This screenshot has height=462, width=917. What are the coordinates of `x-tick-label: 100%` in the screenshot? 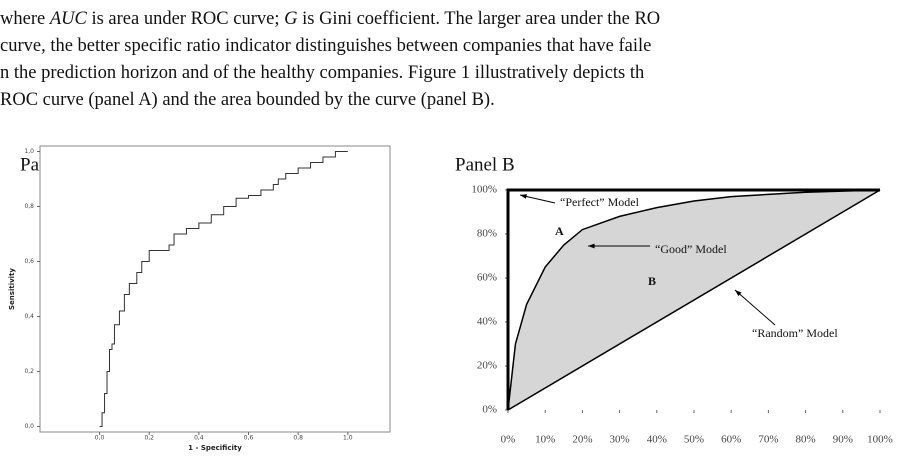 It's located at (880, 440).